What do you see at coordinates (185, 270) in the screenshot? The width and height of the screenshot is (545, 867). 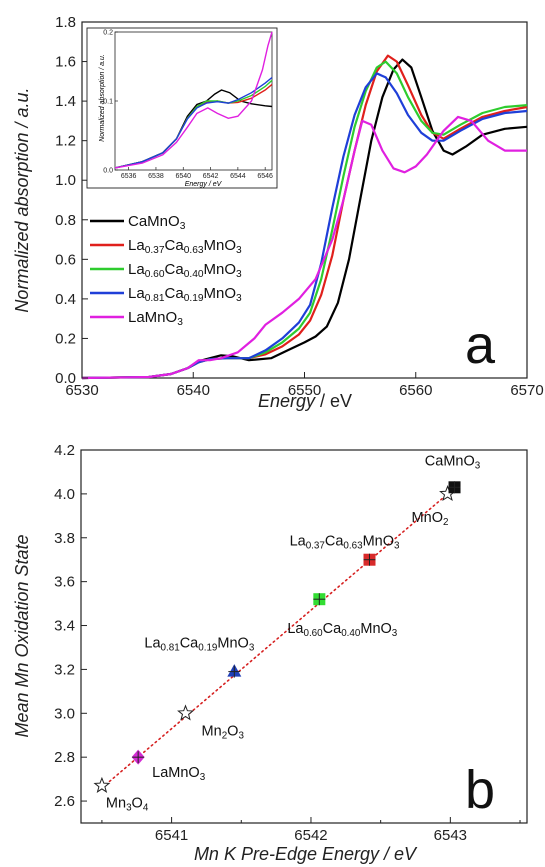 I see `legend-label-2: La0.60Ca0.40MnO3` at bounding box center [185, 270].